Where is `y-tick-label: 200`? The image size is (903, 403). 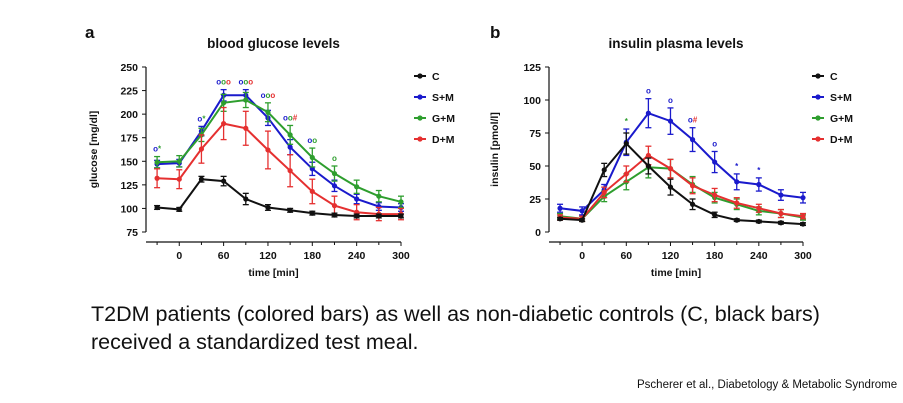
y-tick-label: 200 is located at coordinates (129, 115).